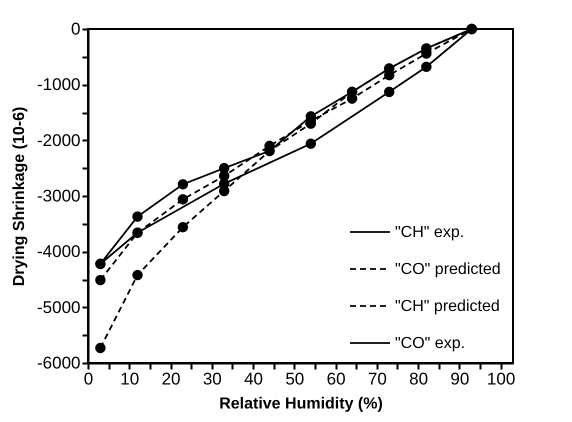 The image size is (572, 422). Describe the element at coordinates (58, 84) in the screenshot. I see `y-tick-label: -1000` at that location.